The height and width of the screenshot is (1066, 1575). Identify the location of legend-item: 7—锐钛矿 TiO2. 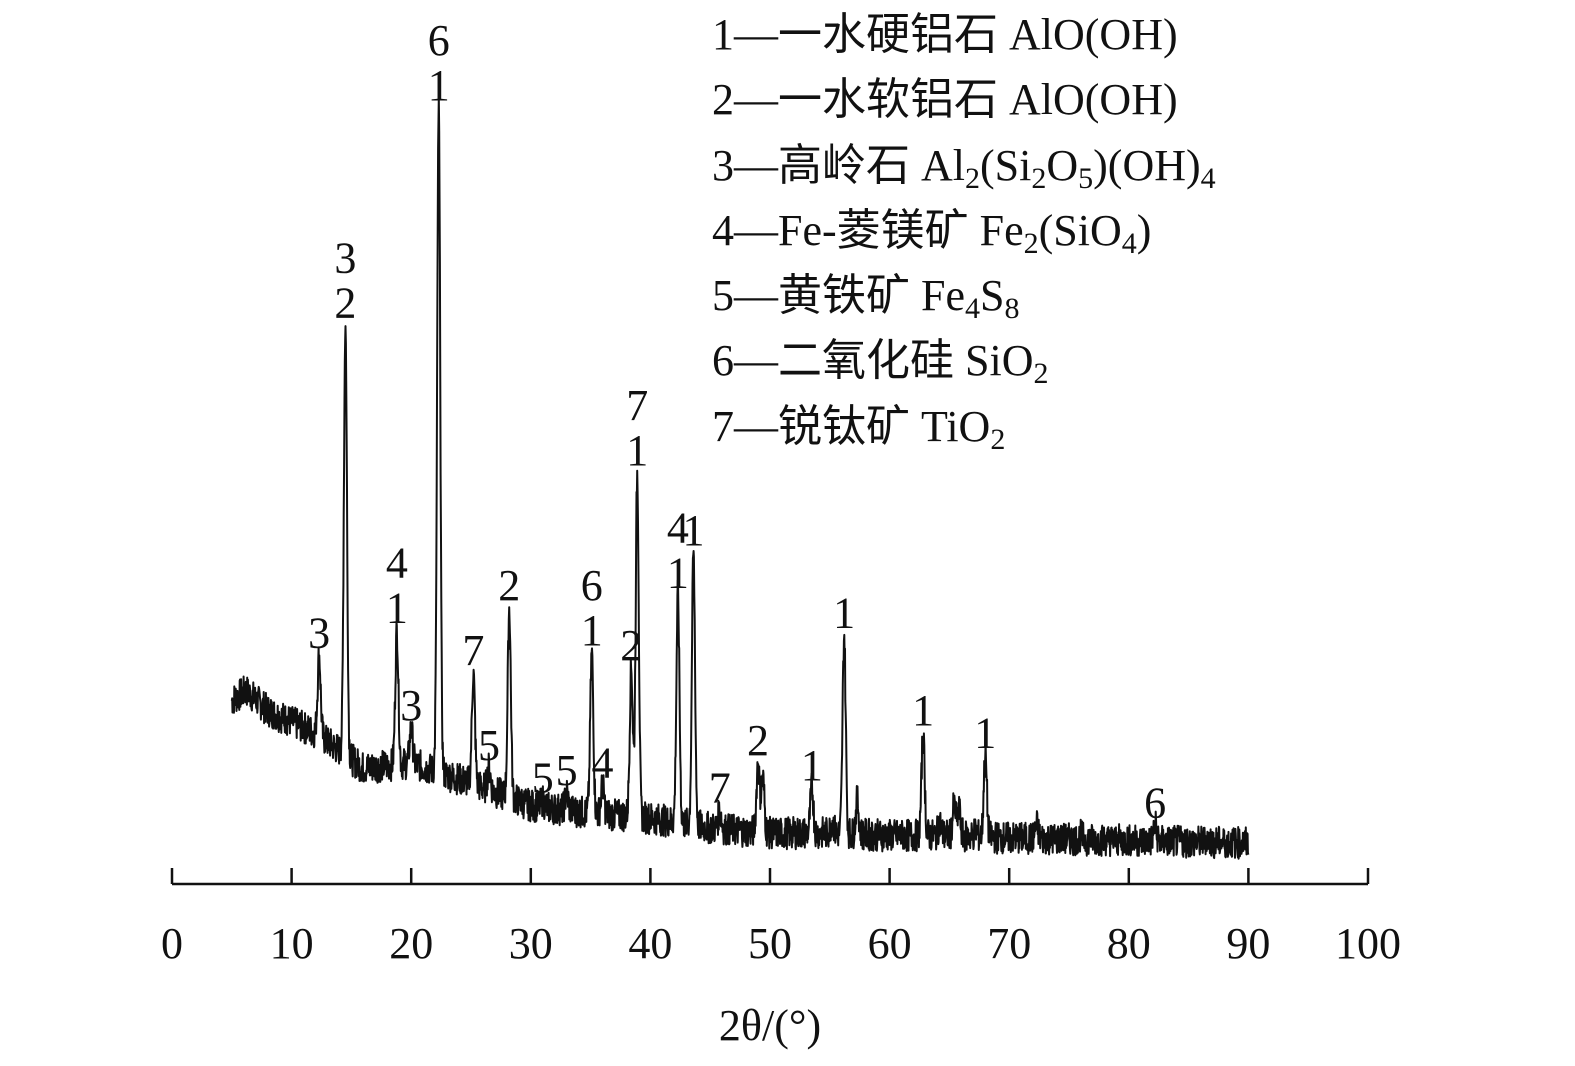
(964, 432).